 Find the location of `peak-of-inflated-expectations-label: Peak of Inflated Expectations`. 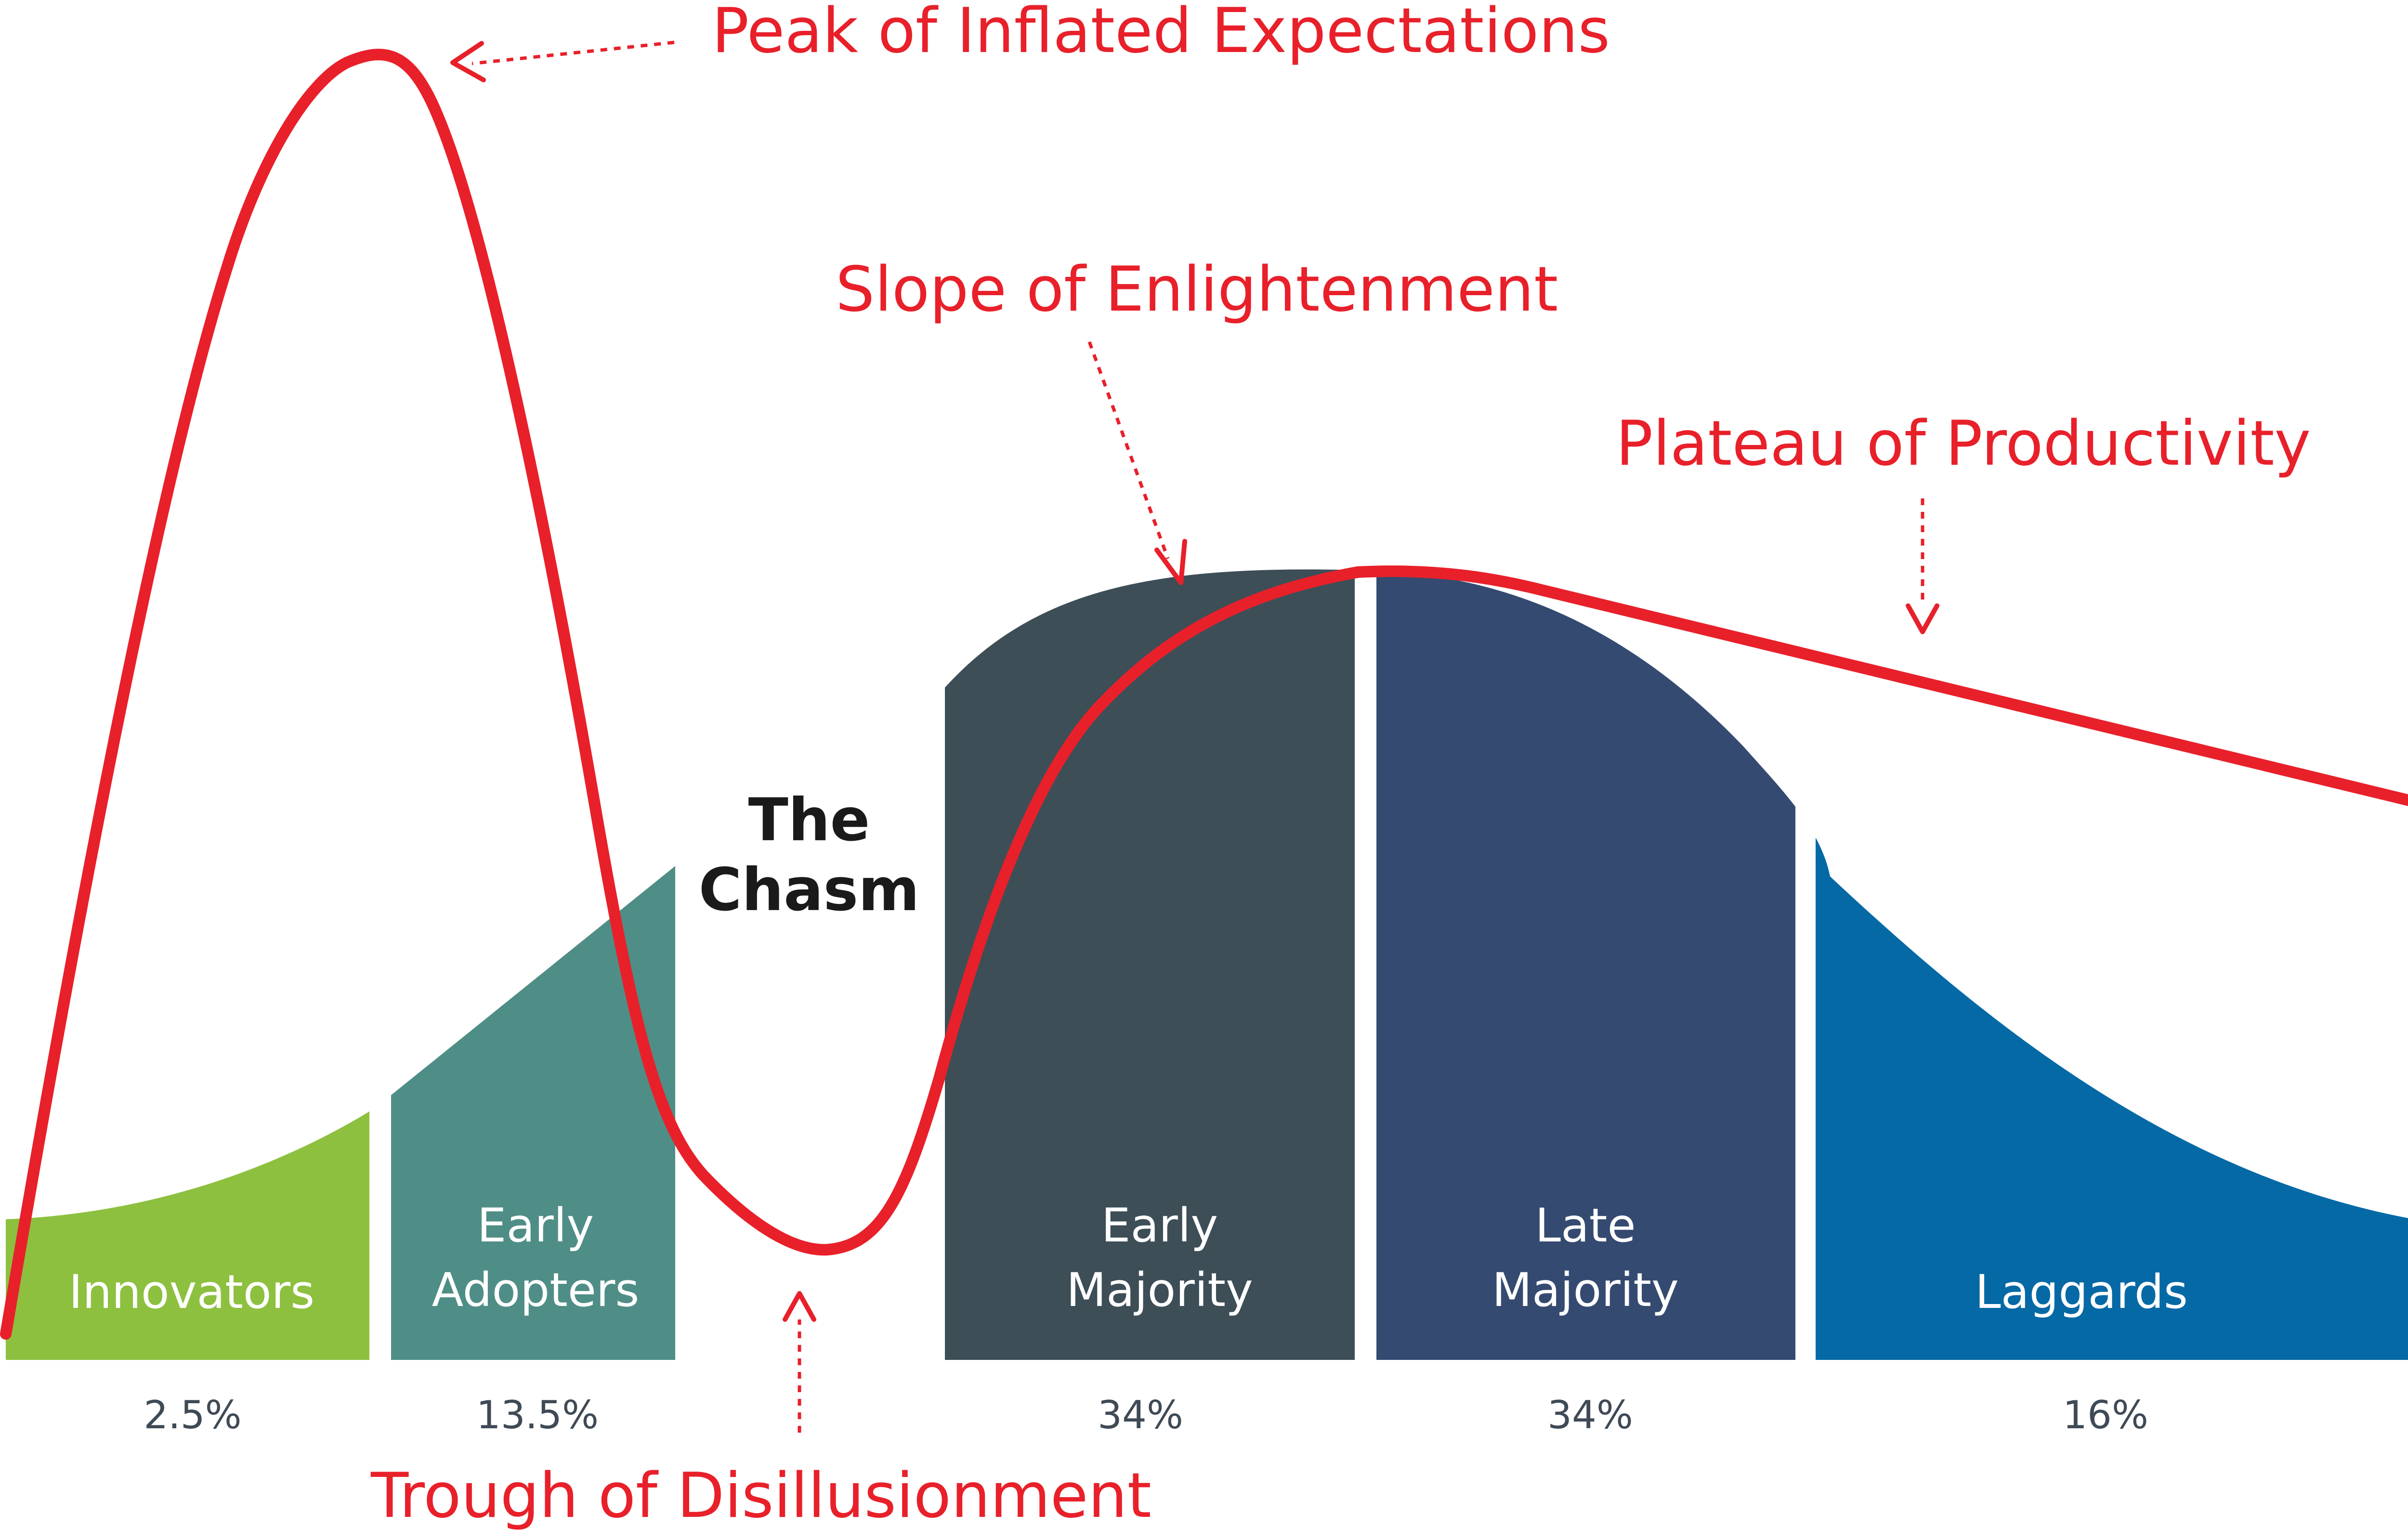

peak-of-inflated-expectations-label: Peak of Inflated Expectations is located at coordinates (1161, 33).